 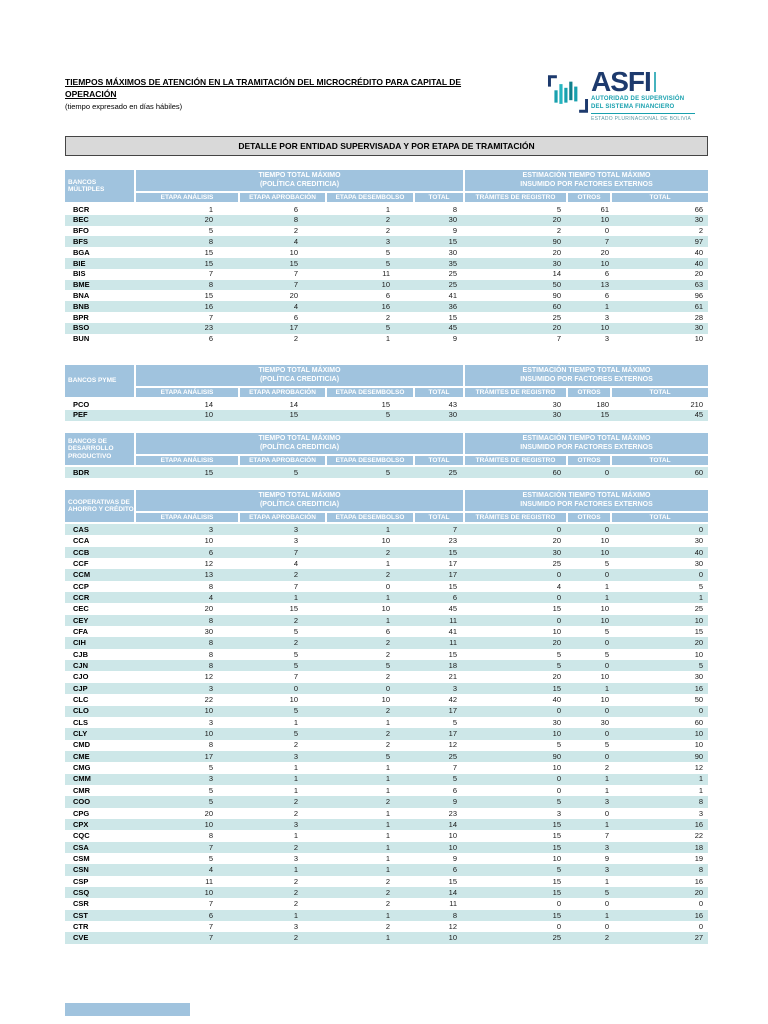 What do you see at coordinates (387, 263) in the screenshot?
I see `table-row: BIE 15 15 5 35 30 10 40` at bounding box center [387, 263].